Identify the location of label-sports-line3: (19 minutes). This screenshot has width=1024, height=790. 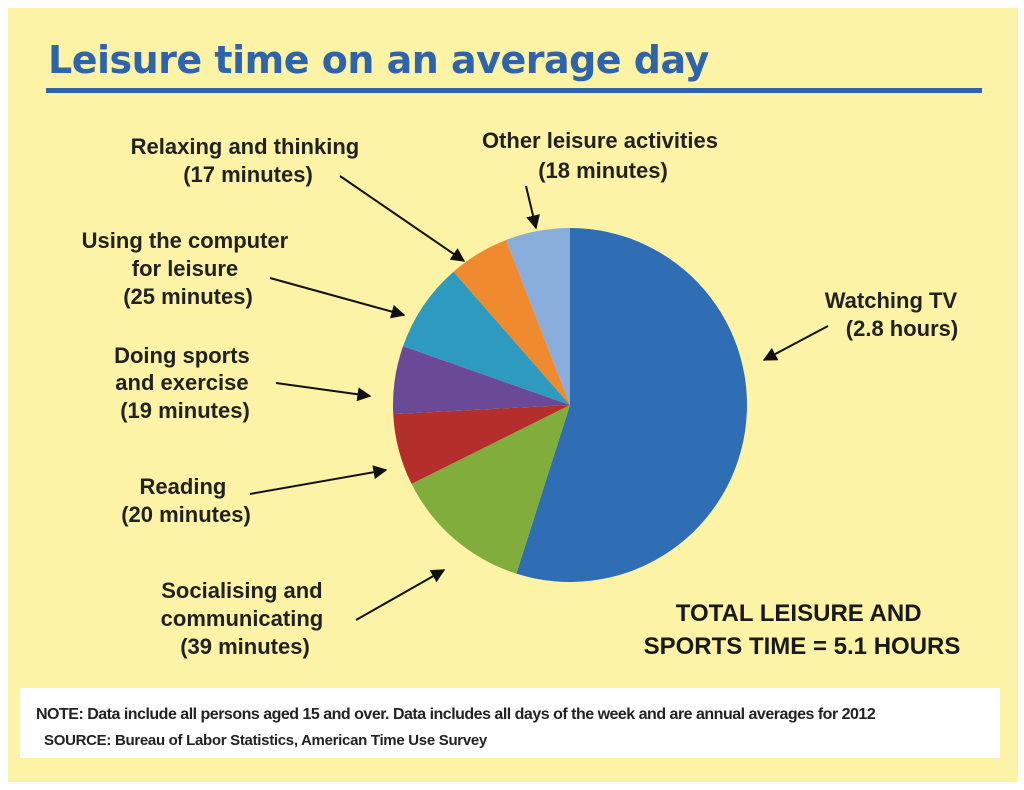
(185, 410).